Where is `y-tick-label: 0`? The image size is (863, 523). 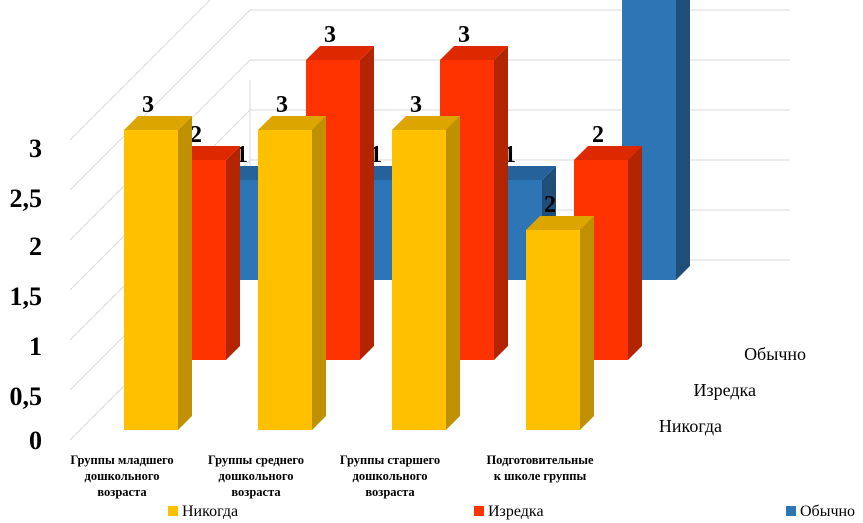 y-tick-label: 0 is located at coordinates (35, 440).